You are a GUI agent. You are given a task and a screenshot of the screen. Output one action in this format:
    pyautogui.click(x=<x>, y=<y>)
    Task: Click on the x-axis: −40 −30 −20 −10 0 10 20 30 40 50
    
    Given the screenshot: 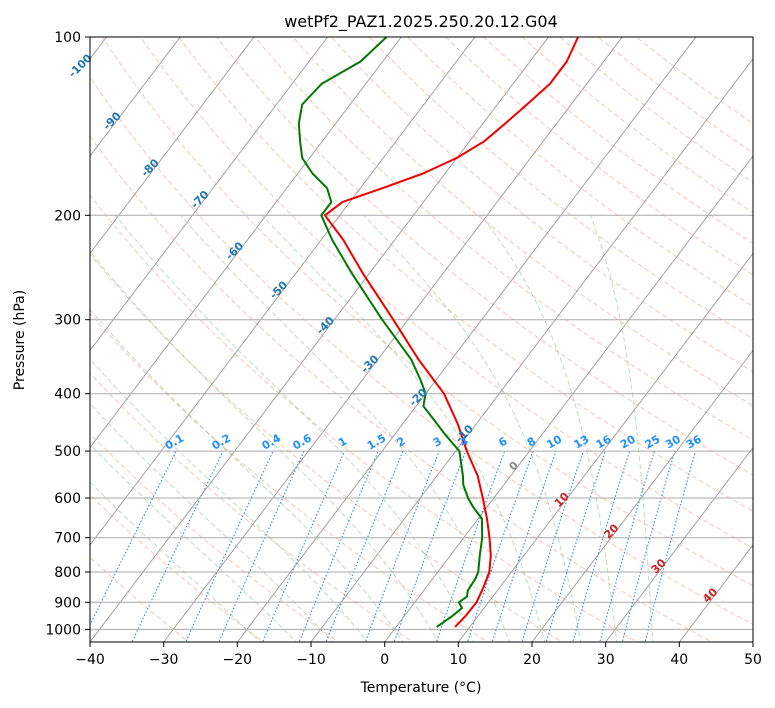 What is the action you would take?
    pyautogui.click(x=418, y=655)
    